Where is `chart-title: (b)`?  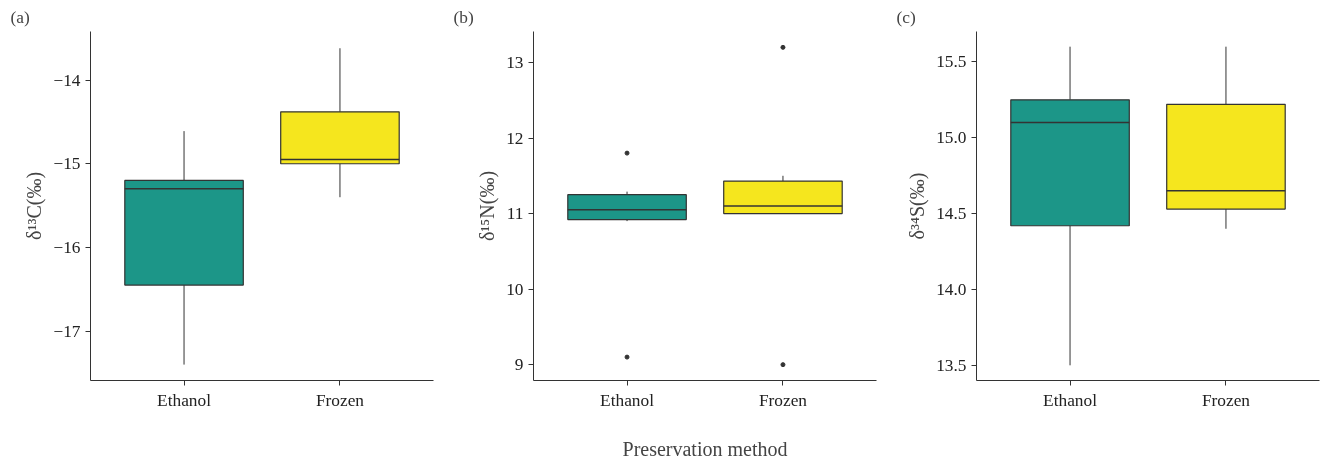
chart-title: (b) is located at coordinates (463, 17).